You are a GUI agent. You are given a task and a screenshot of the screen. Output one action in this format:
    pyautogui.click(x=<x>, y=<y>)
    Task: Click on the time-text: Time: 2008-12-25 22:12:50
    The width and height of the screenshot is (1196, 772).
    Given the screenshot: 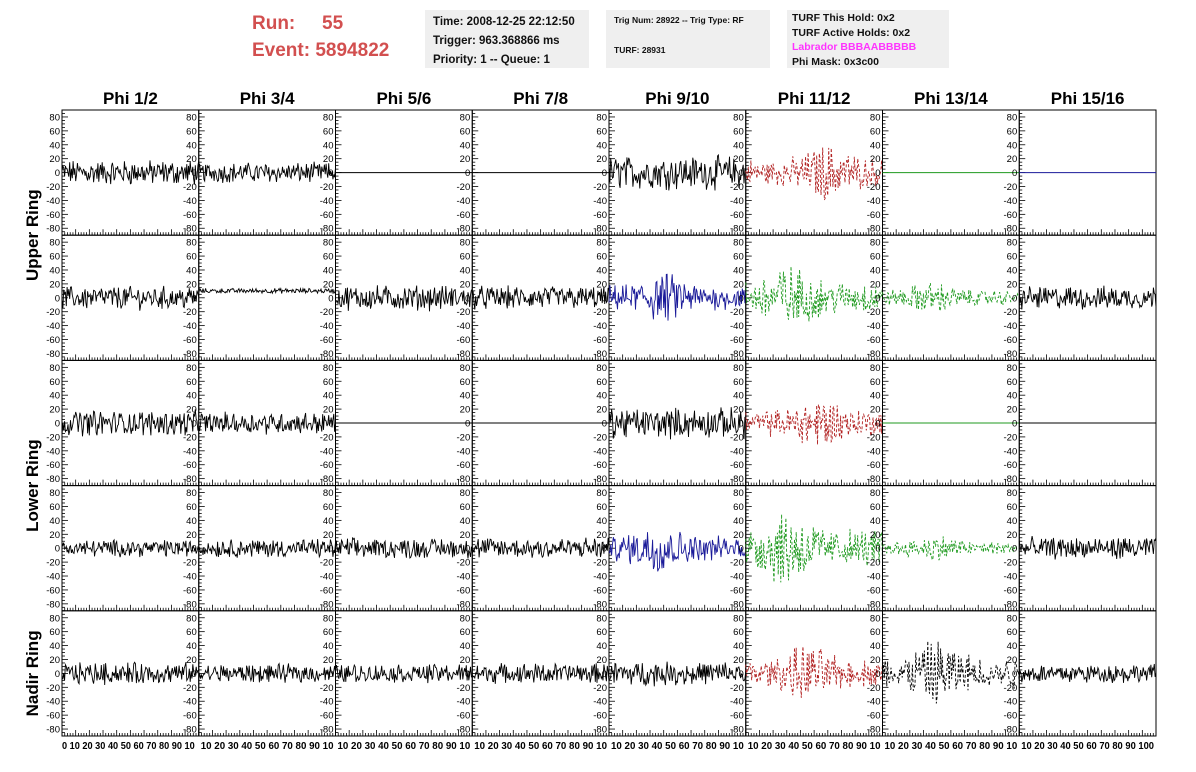 What is the action you would take?
    pyautogui.click(x=504, y=22)
    